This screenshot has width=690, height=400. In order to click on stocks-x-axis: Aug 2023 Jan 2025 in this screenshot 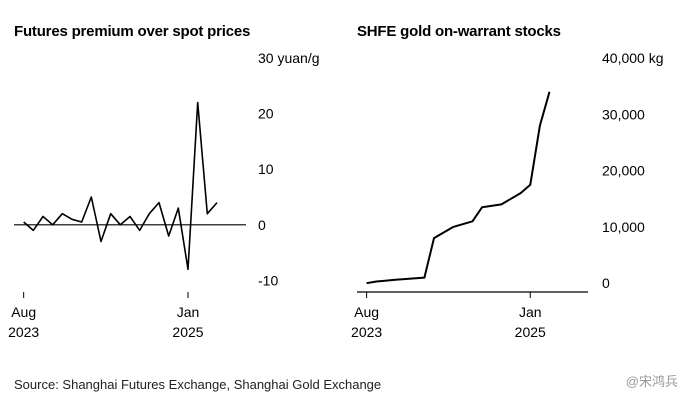, I will do `click(448, 316)`.